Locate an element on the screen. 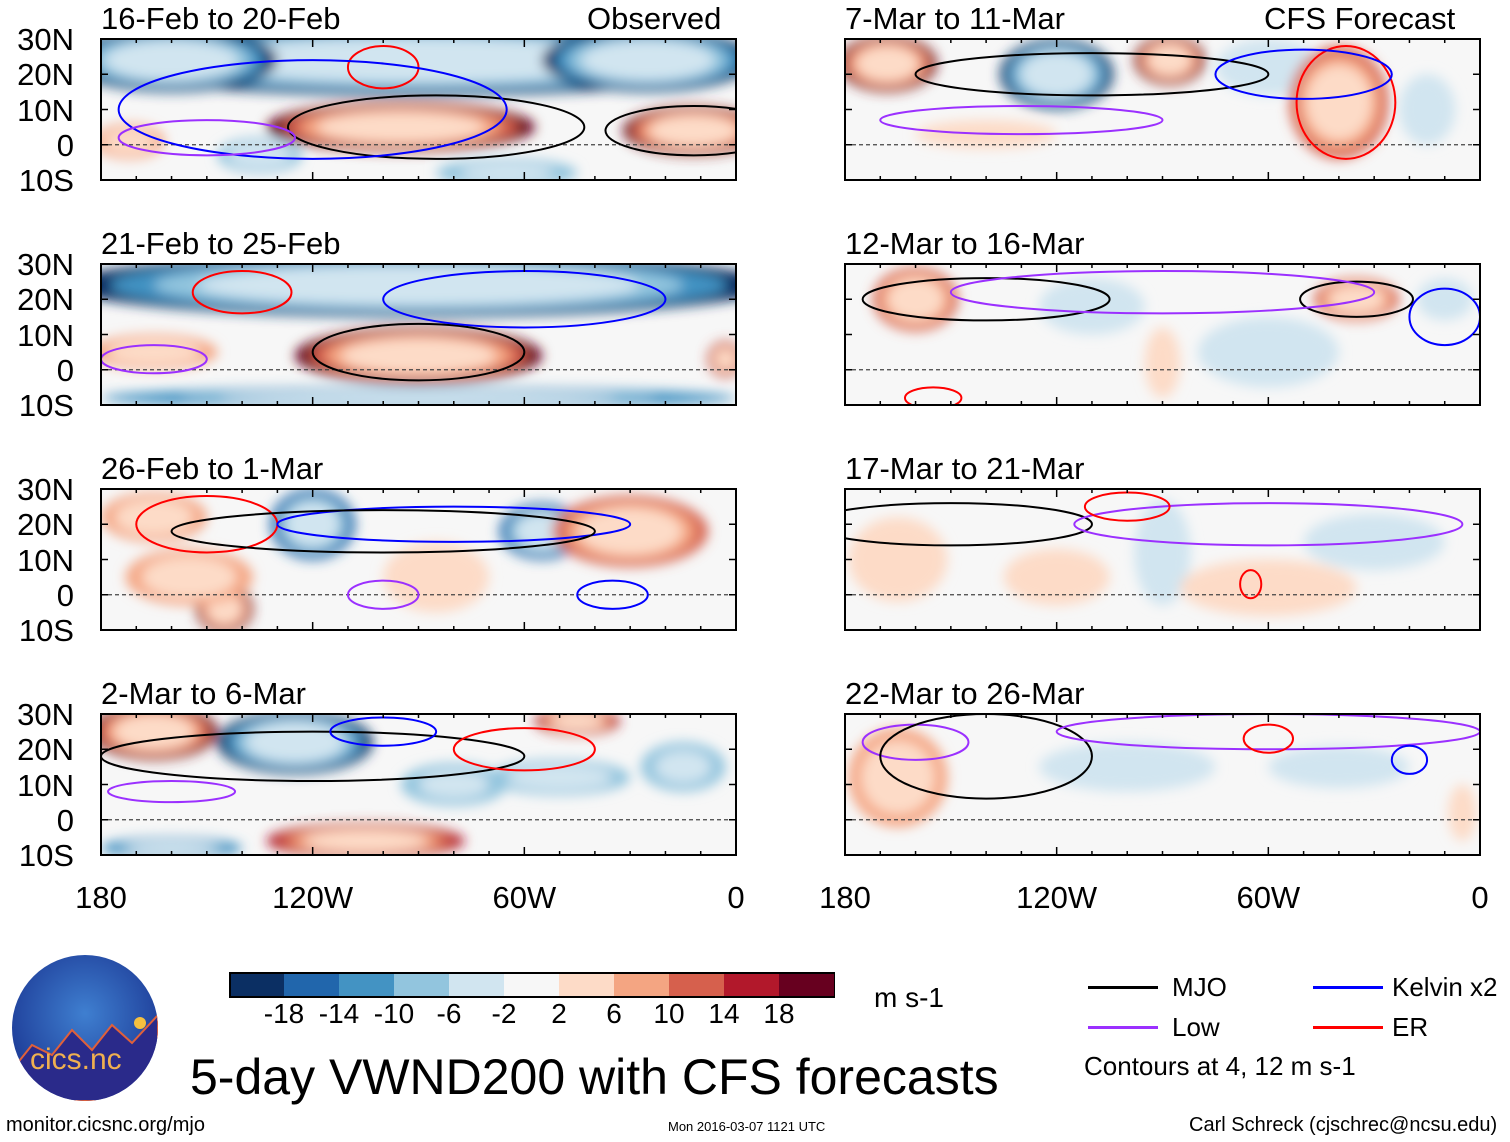 The width and height of the screenshot is (1510, 1142). panel-title: 12-Mar to 16-Mar is located at coordinates (965, 243).